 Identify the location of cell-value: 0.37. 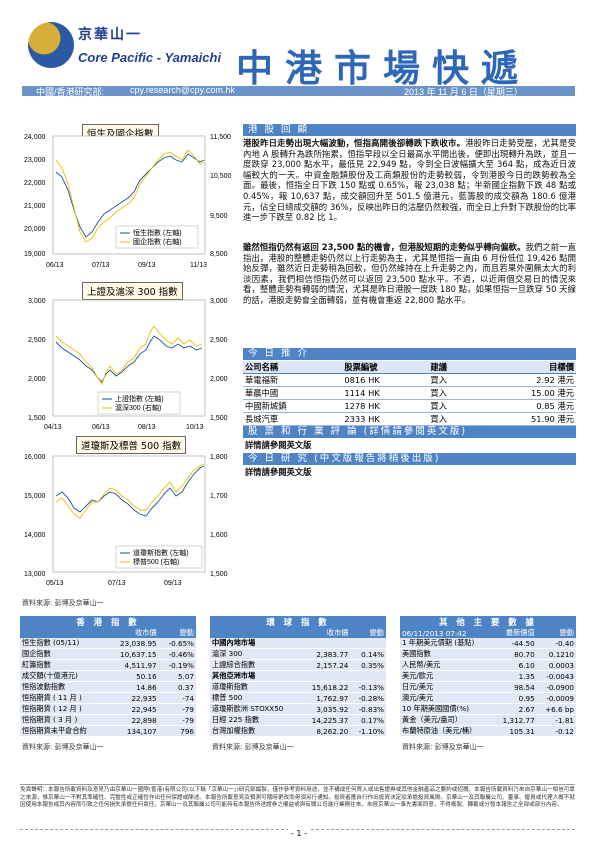
(177, 687).